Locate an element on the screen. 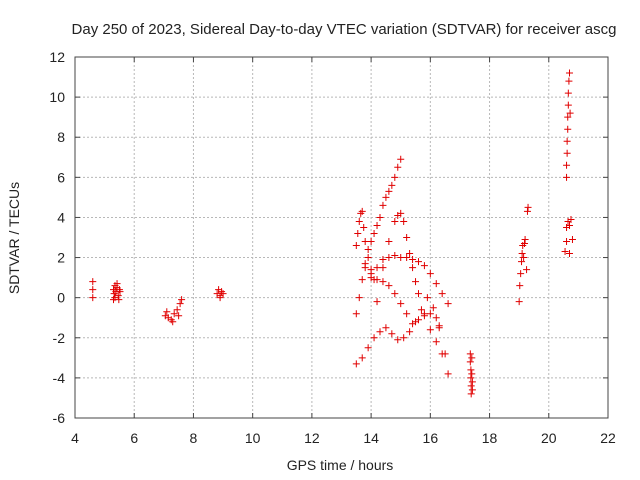 Image resolution: width=640 pixels, height=480 pixels. x-axis-title: GPS time / hours is located at coordinates (340, 465).